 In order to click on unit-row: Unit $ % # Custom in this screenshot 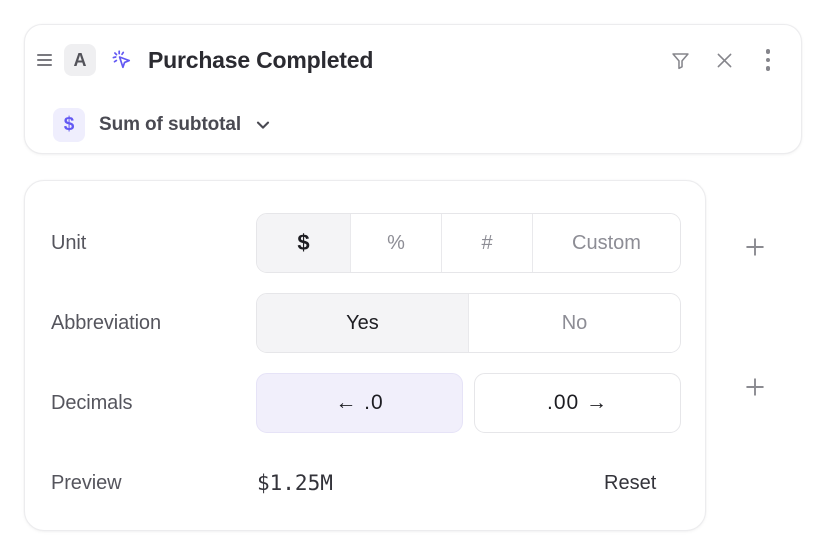, I will do `click(365, 243)`.